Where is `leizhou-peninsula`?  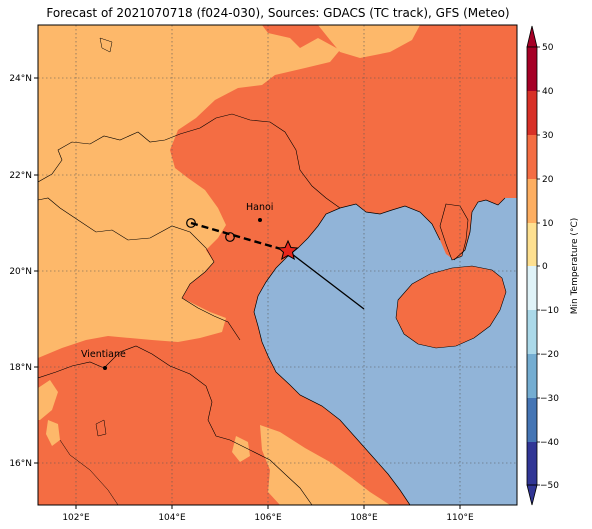
leizhou-peninsula is located at coordinates (454, 232).